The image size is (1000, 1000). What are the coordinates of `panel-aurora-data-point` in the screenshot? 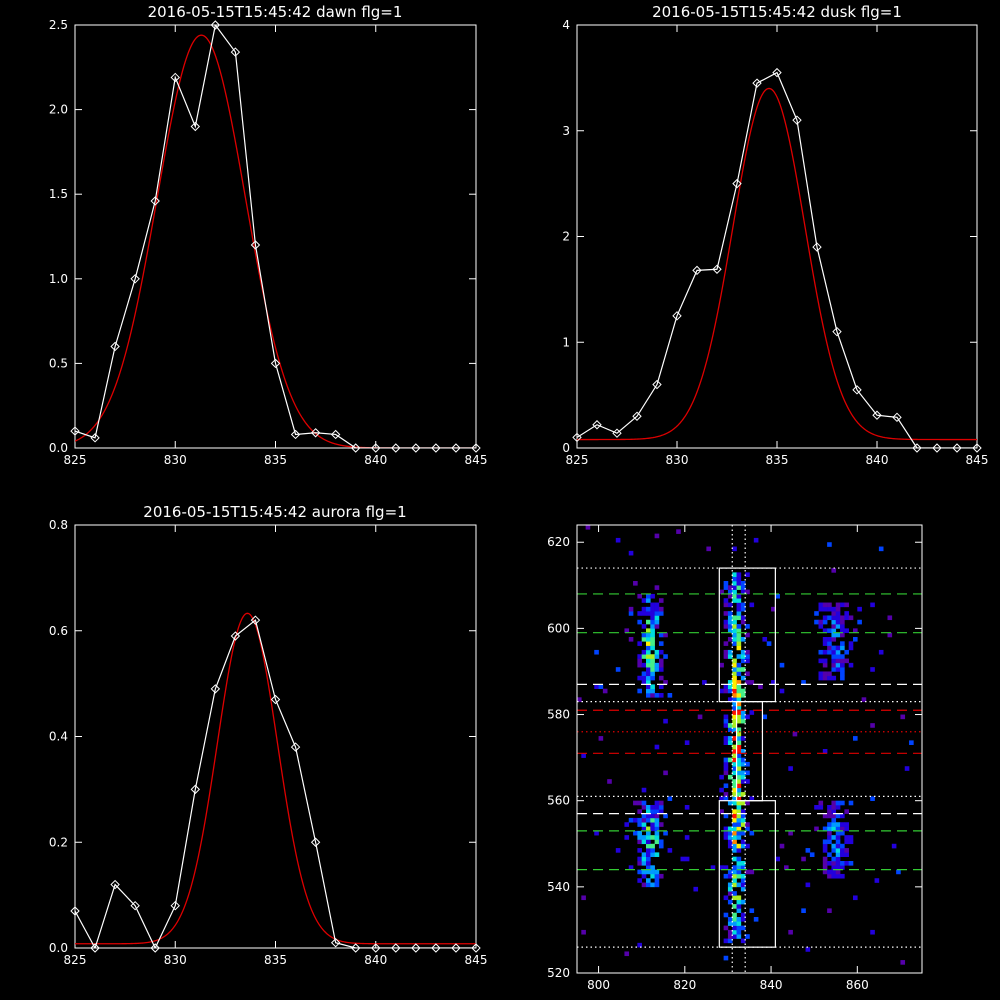 It's located at (135, 905).